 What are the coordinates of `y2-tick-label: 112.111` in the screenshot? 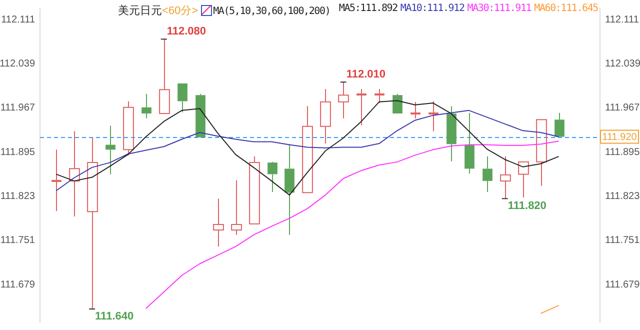 It's located at (622, 20).